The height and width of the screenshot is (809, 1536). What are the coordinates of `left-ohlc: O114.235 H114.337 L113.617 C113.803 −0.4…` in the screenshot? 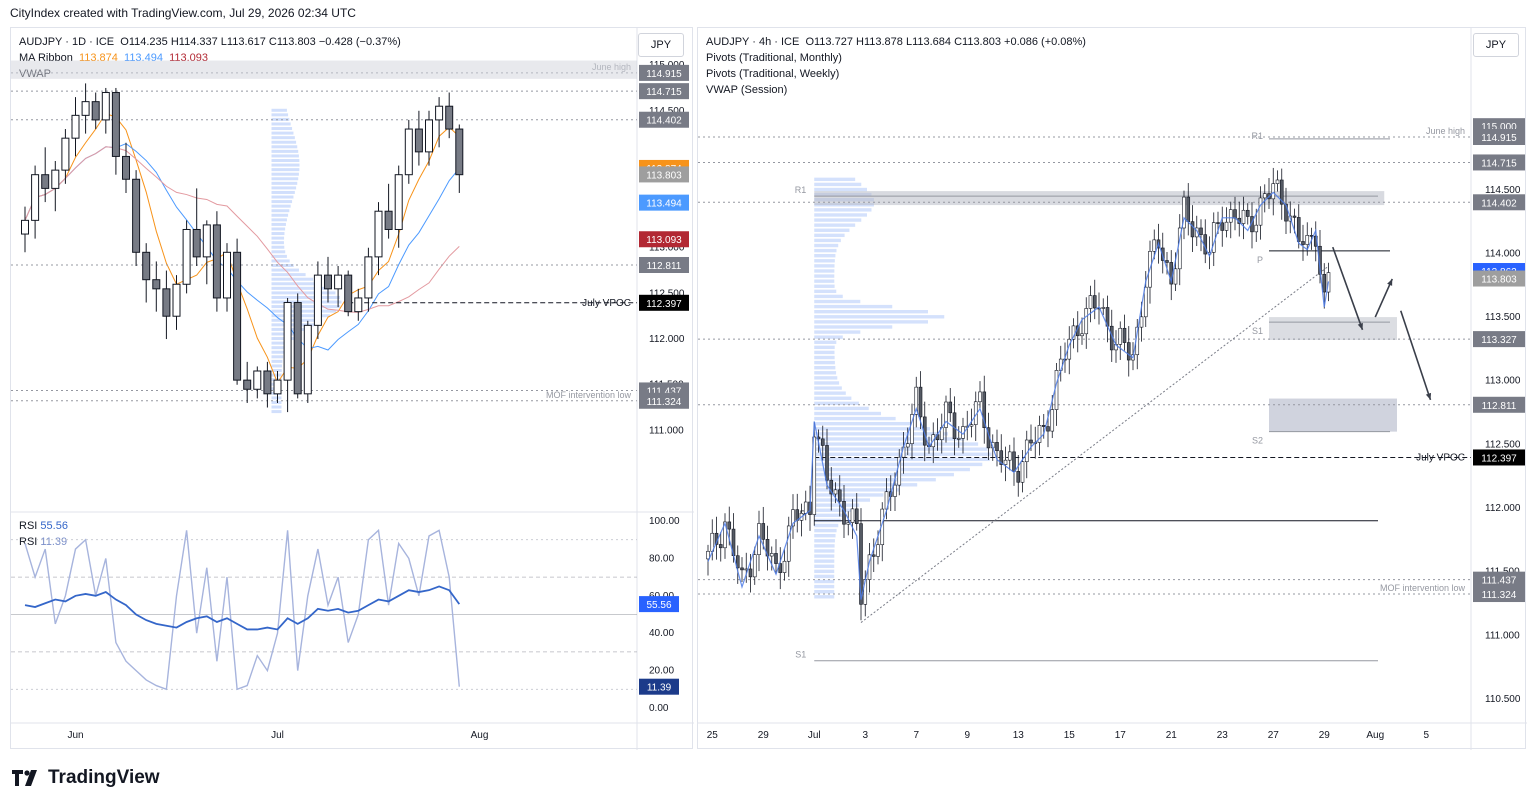 It's located at (260, 42).